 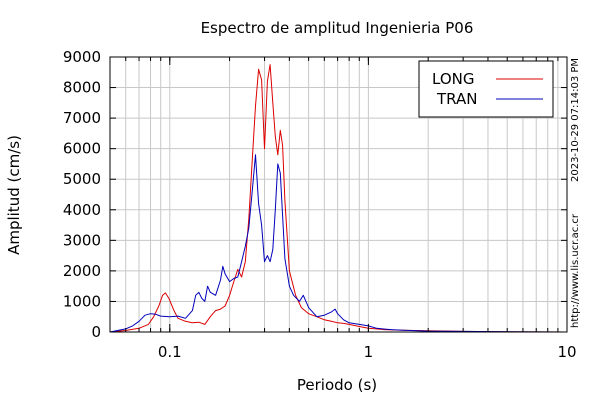 What do you see at coordinates (82, 271) in the screenshot?
I see `y-tick-label: 2000` at bounding box center [82, 271].